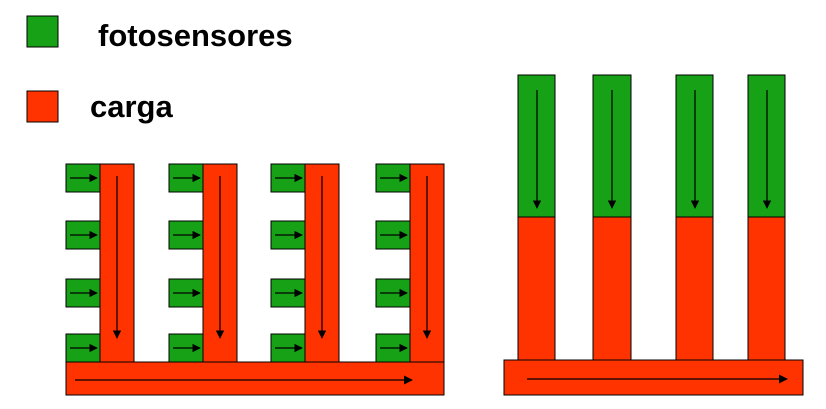 The height and width of the screenshot is (409, 826). I want to click on legend-label-photosensor: fotosensores, so click(195, 35).